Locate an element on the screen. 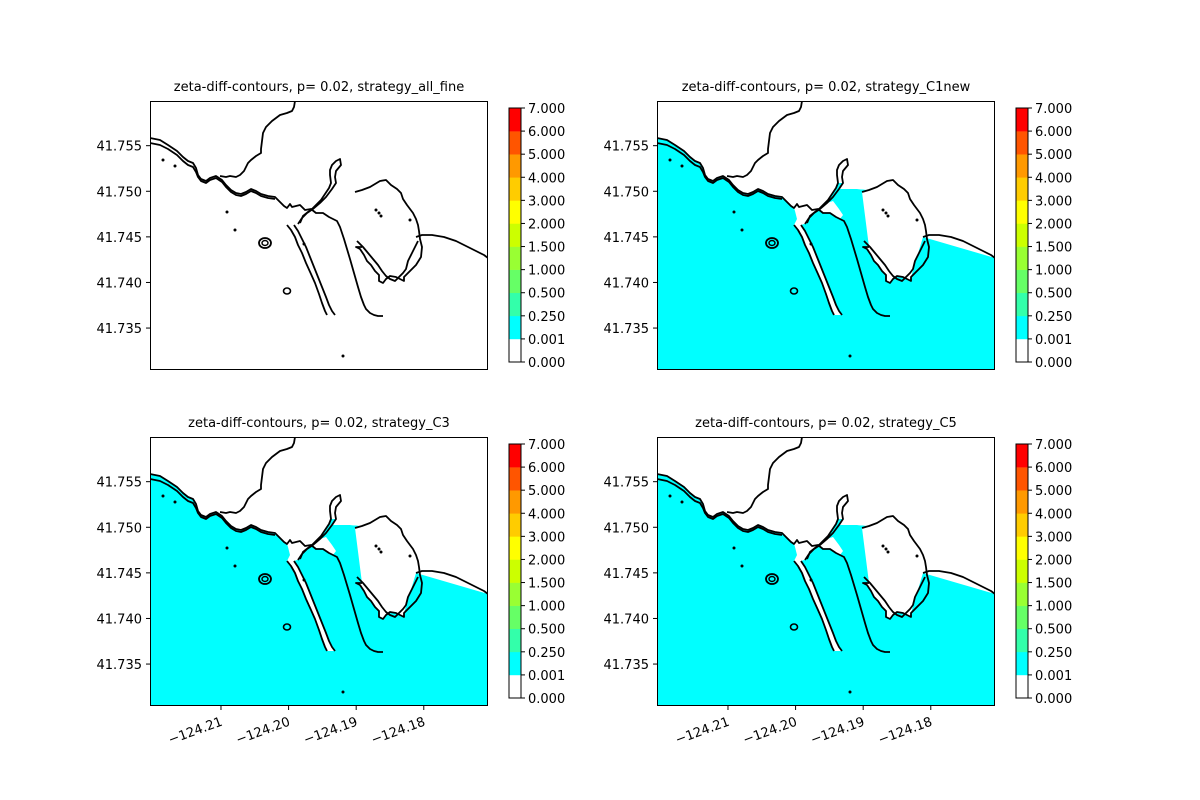 The width and height of the screenshot is (1200, 800). channel-west-bank is located at coordinates (307, 270).